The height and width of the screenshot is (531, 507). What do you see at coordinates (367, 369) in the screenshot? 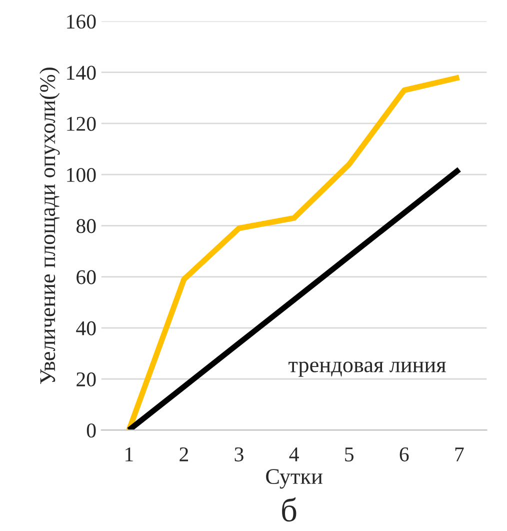
I see `annotation: трендовая линия` at bounding box center [367, 369].